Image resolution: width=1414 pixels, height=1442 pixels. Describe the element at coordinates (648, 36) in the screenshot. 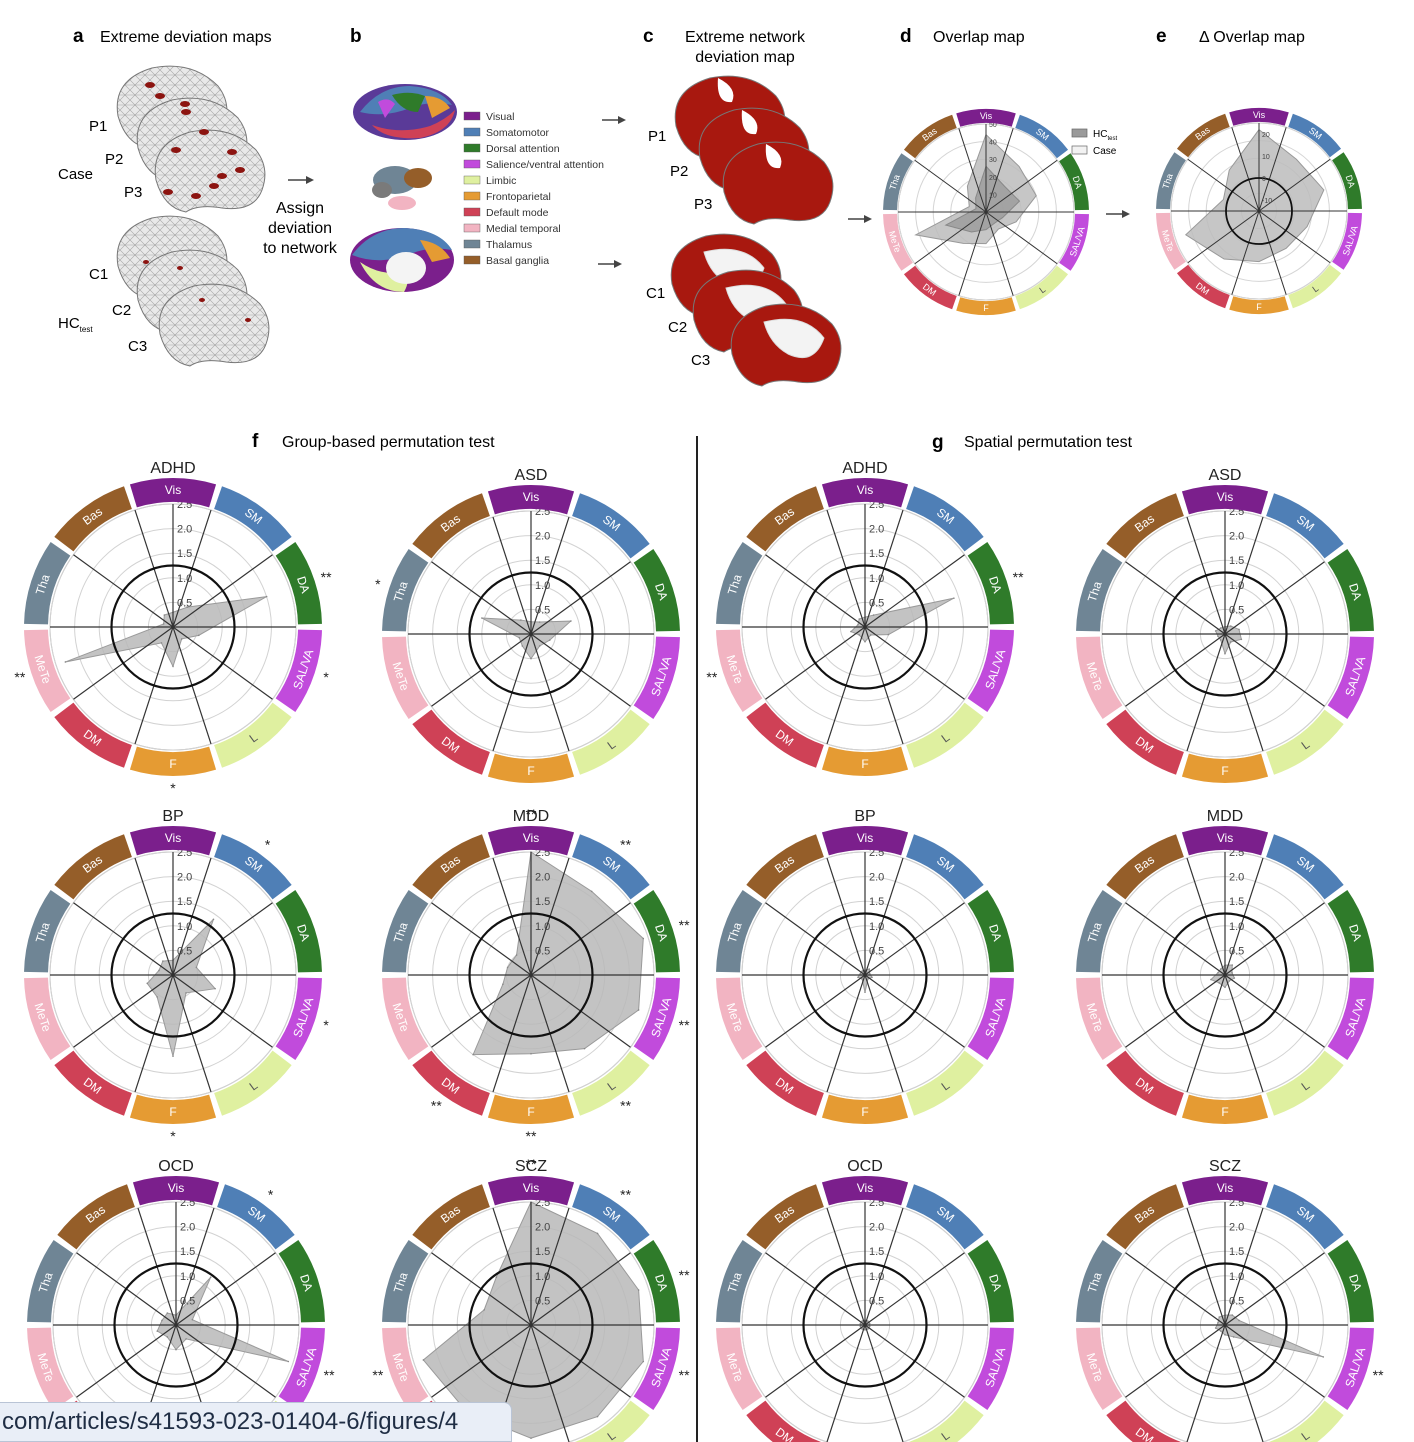

I see `panel-letter-c: c` at that location.